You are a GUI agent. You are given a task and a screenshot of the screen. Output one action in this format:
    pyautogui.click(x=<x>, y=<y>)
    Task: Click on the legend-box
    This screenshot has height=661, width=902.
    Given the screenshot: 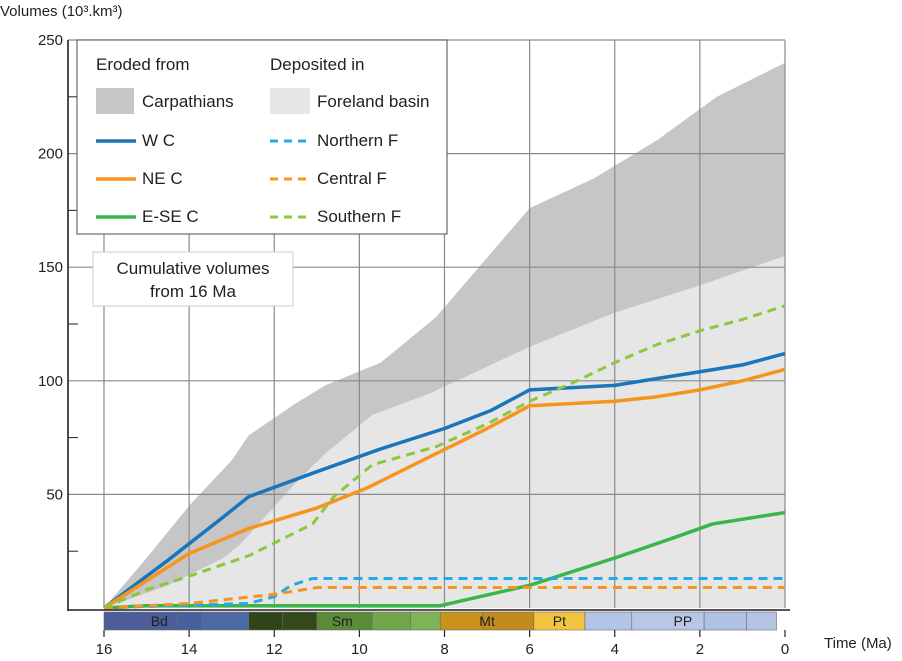 What is the action you would take?
    pyautogui.click(x=262, y=137)
    